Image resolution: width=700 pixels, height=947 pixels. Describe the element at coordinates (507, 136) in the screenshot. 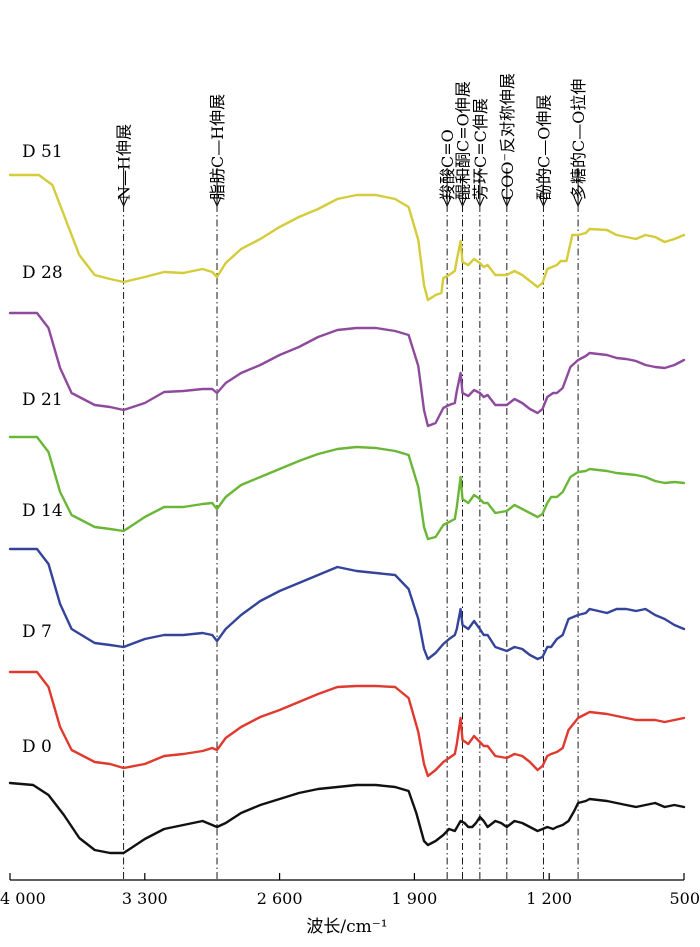

I see `annotation-label: COO⁻反对称伸展` at that location.